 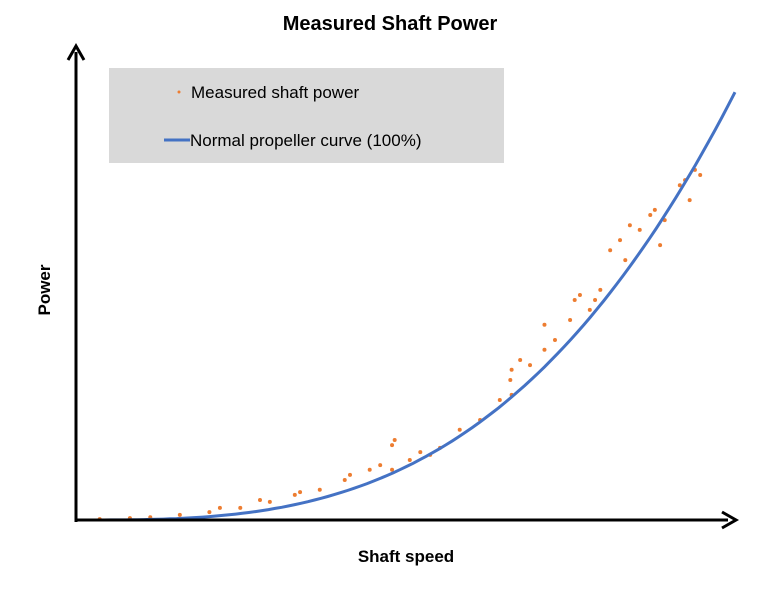 I want to click on x-axis-label: Shaft speed, so click(x=406, y=556).